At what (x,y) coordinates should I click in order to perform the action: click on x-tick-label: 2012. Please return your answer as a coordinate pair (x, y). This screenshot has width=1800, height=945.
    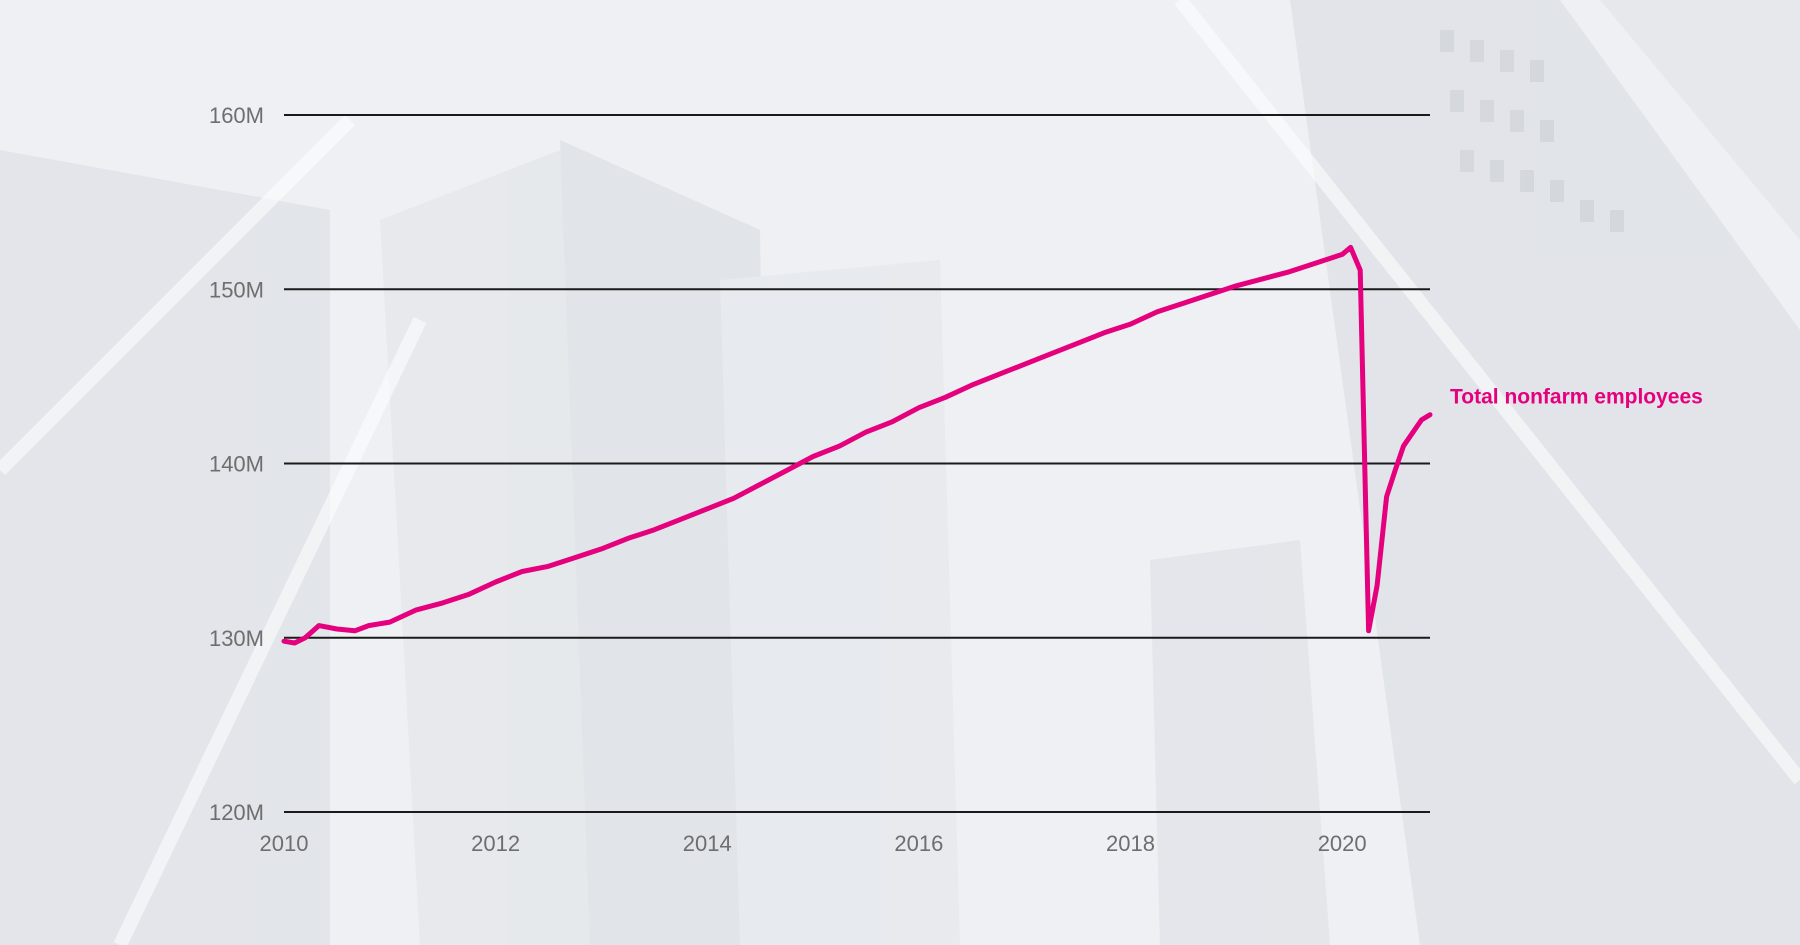
    Looking at the image, I should click on (495, 843).